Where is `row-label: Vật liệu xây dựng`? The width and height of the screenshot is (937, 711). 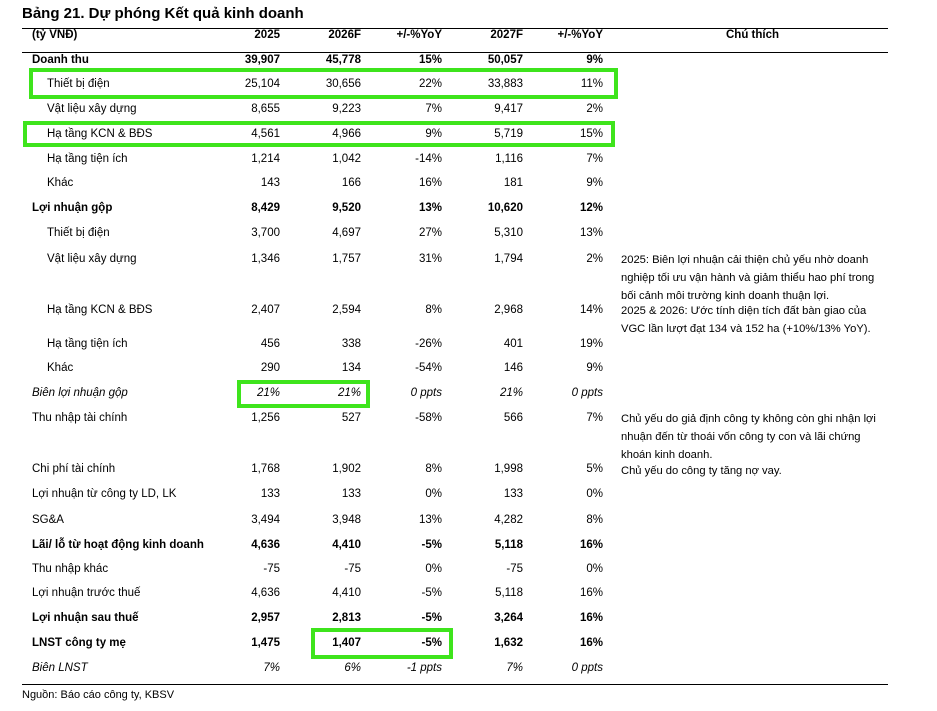
row-label: Vật liệu xây dựng is located at coordinates (92, 109).